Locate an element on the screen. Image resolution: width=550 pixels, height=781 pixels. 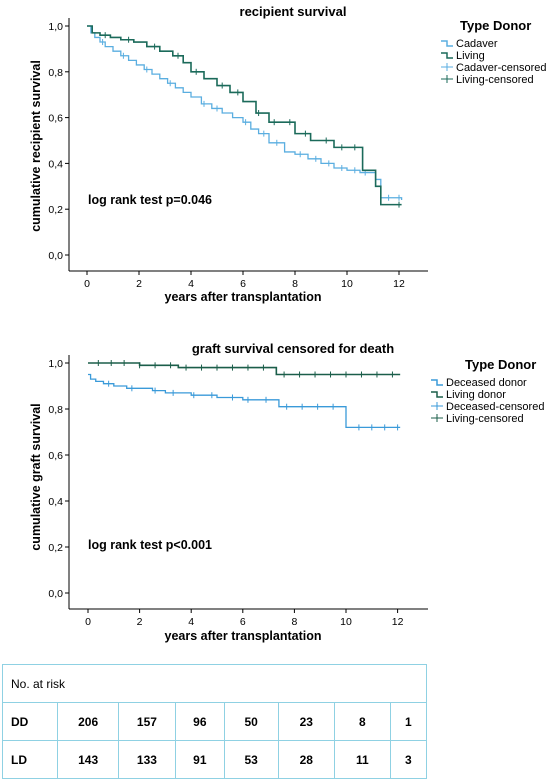
risk-cell: 50 is located at coordinates (251, 721).